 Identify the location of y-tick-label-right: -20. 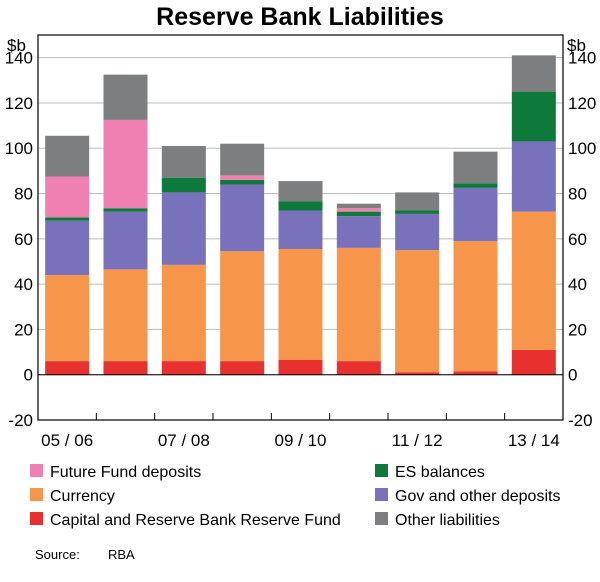
(580, 420).